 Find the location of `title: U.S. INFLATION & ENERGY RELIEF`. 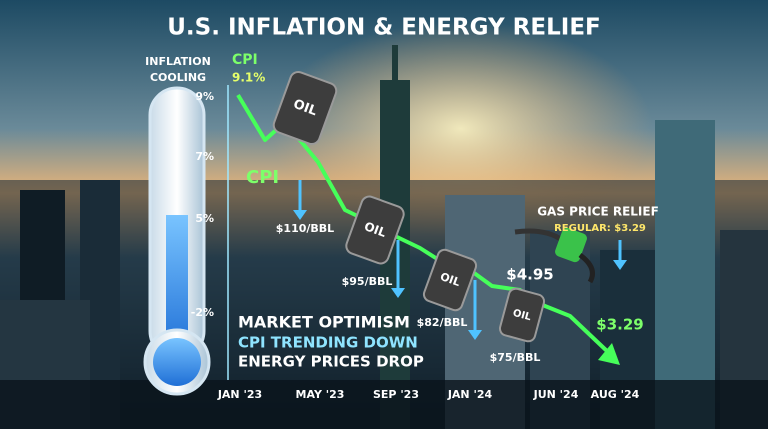

title: U.S. INFLATION & ENERGY RELIEF is located at coordinates (384, 28).